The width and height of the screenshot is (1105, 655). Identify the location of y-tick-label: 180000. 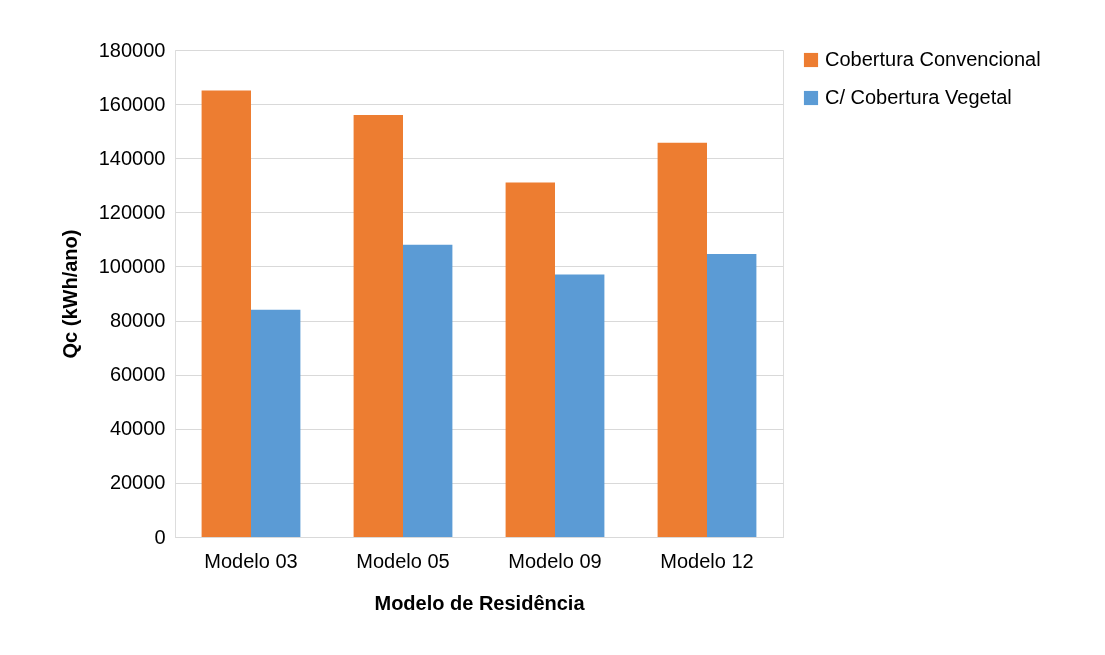
(132, 49).